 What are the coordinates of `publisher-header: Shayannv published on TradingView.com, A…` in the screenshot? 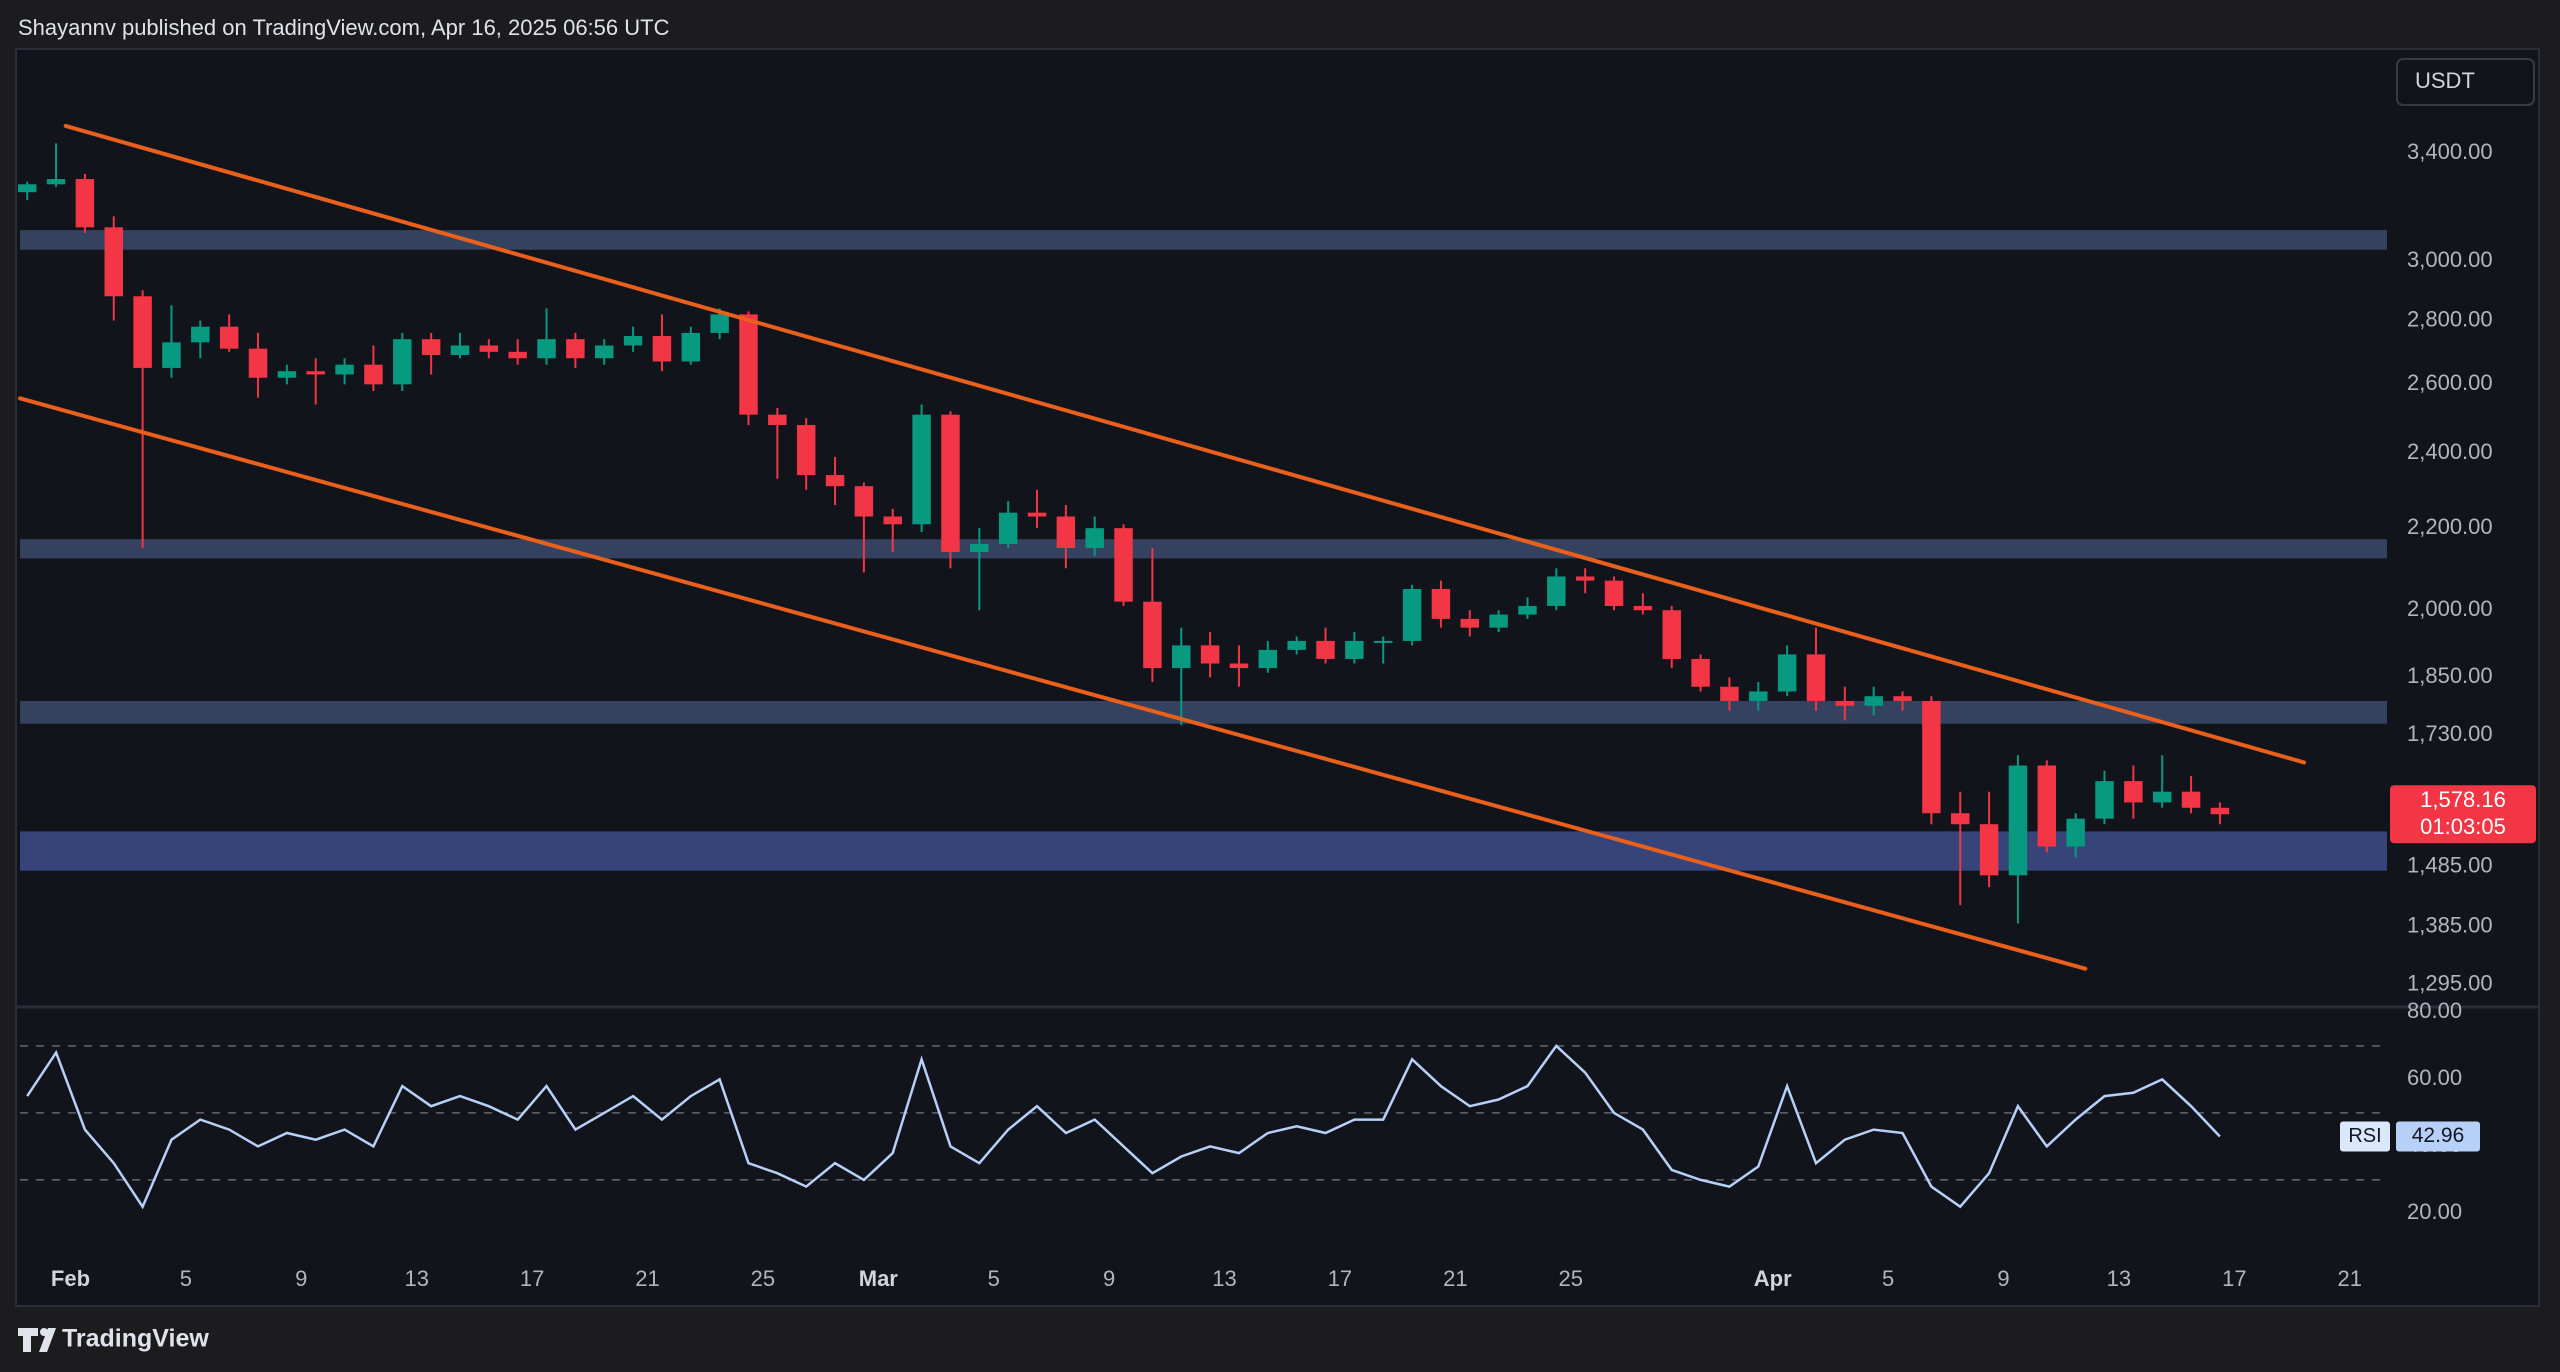 It's located at (344, 27).